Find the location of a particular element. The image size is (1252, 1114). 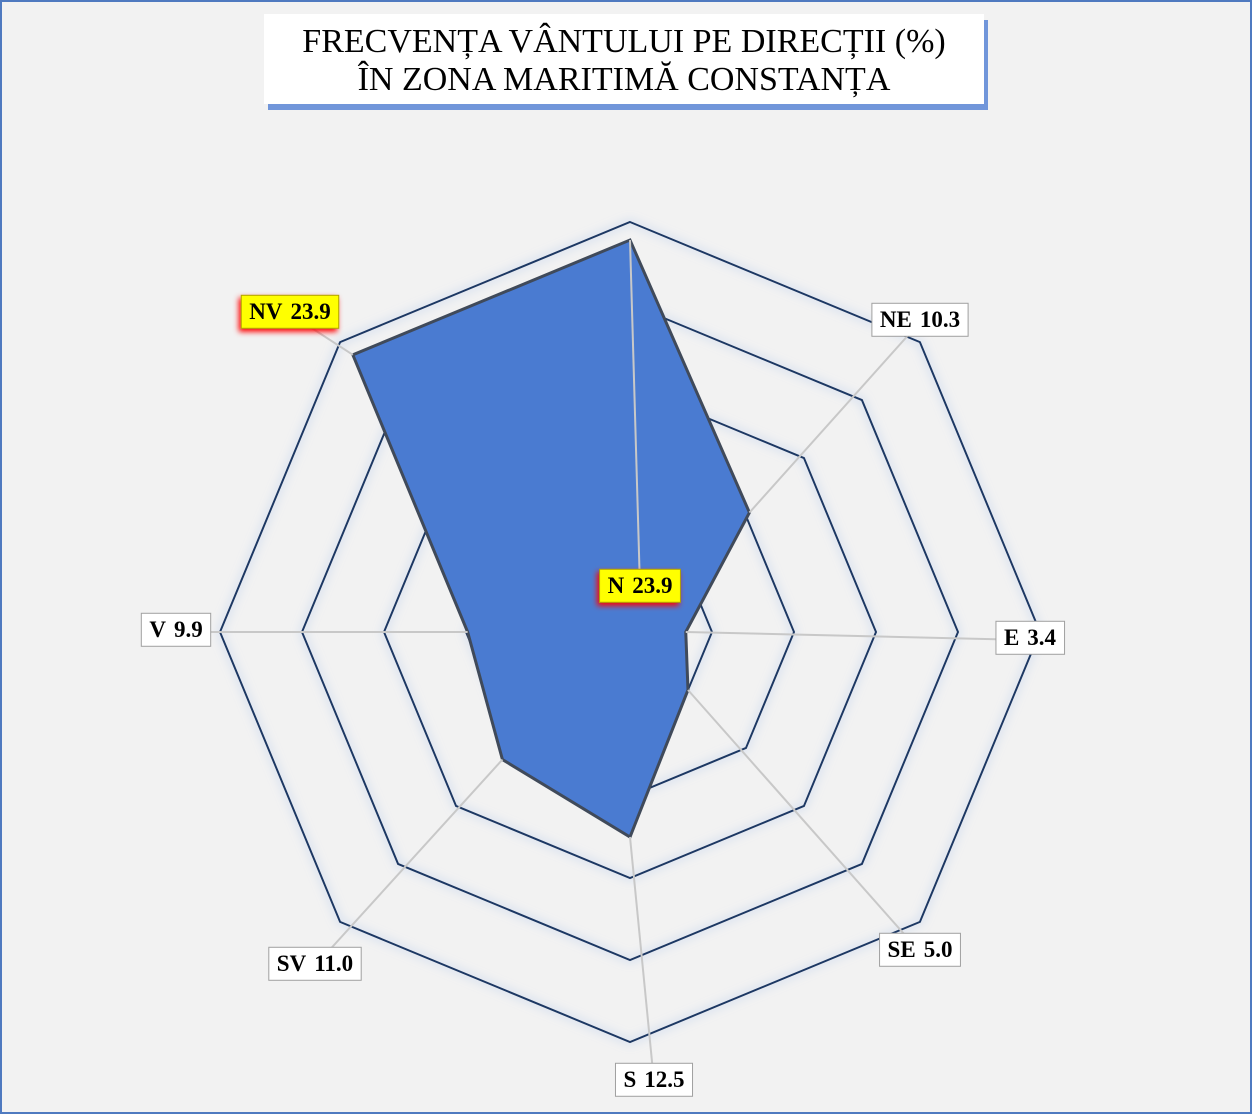

chart-title: ÎN ZONA MARITIMĂ CONSTANȚA is located at coordinates (624, 79).